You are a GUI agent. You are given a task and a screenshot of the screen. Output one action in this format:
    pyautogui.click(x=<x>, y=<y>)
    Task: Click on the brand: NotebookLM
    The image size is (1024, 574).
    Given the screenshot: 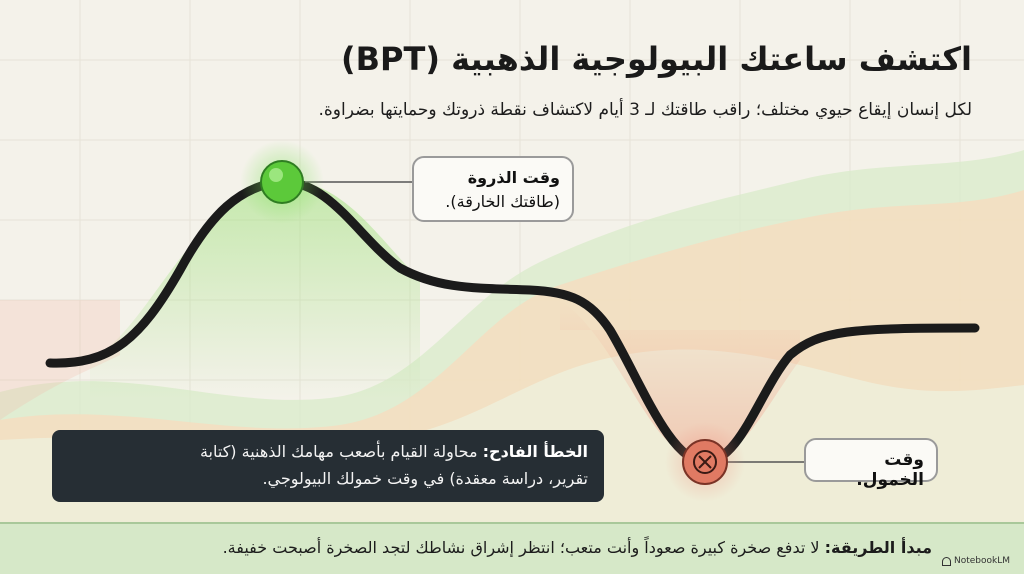 What is the action you would take?
    pyautogui.click(x=975, y=561)
    